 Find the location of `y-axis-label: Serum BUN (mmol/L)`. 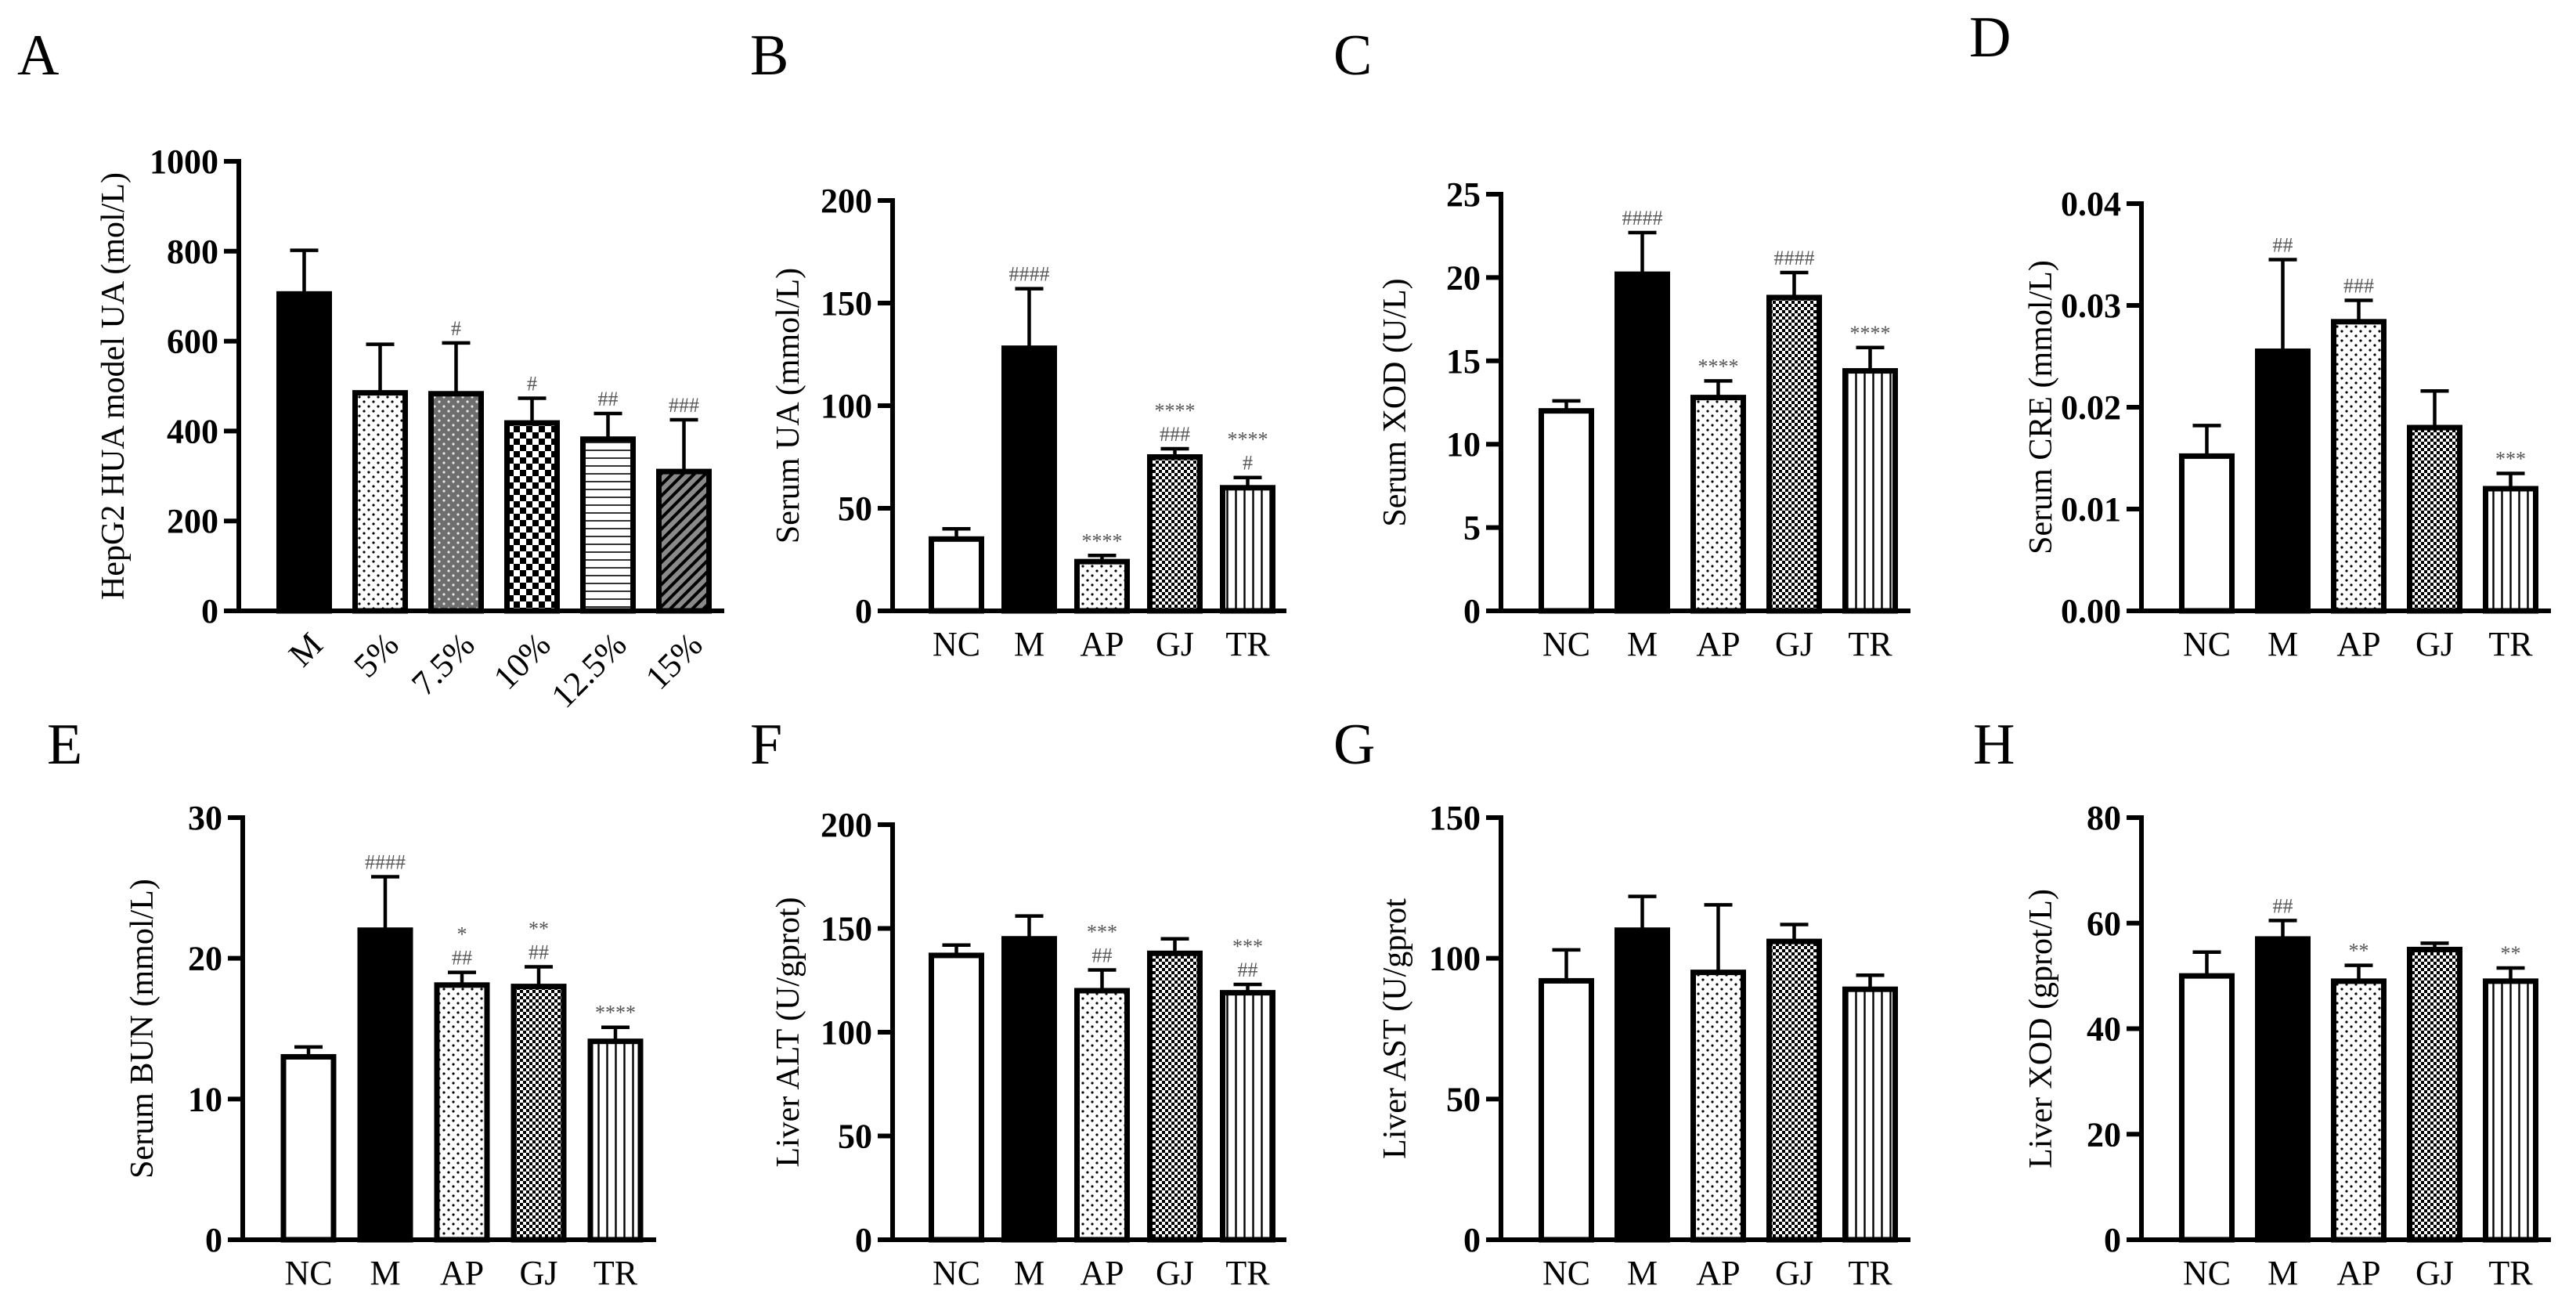

y-axis-label: Serum BUN (mmol/L) is located at coordinates (142, 1029).